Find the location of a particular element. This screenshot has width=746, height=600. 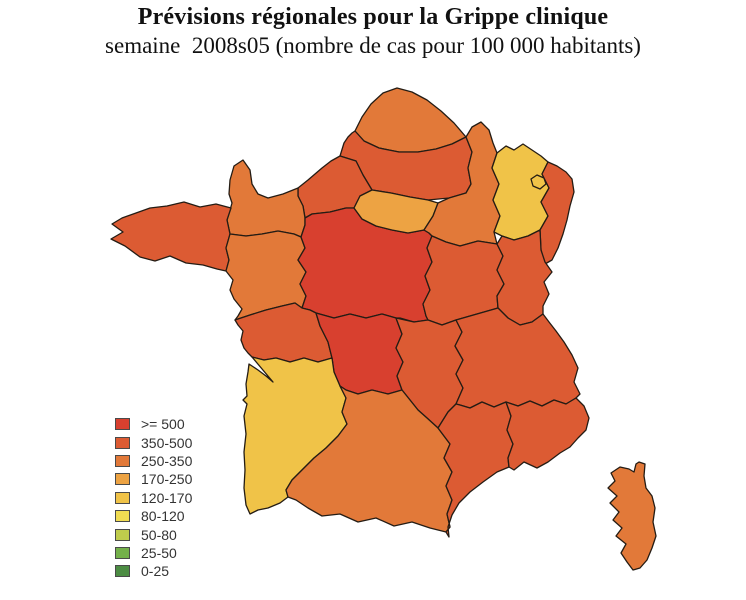

legend-item: 25-50 is located at coordinates (153, 553).